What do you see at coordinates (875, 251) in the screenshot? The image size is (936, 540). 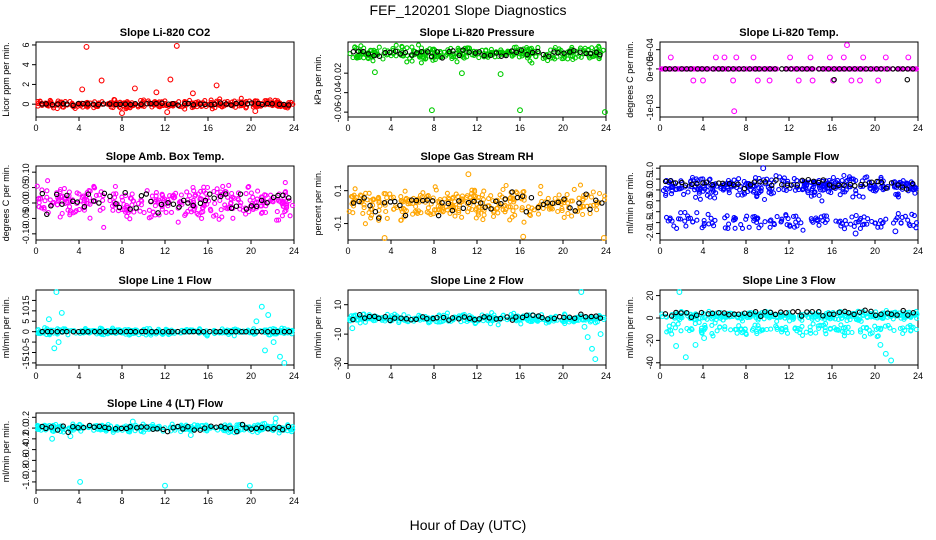 I see `x-tick-label: 20` at bounding box center [875, 251].